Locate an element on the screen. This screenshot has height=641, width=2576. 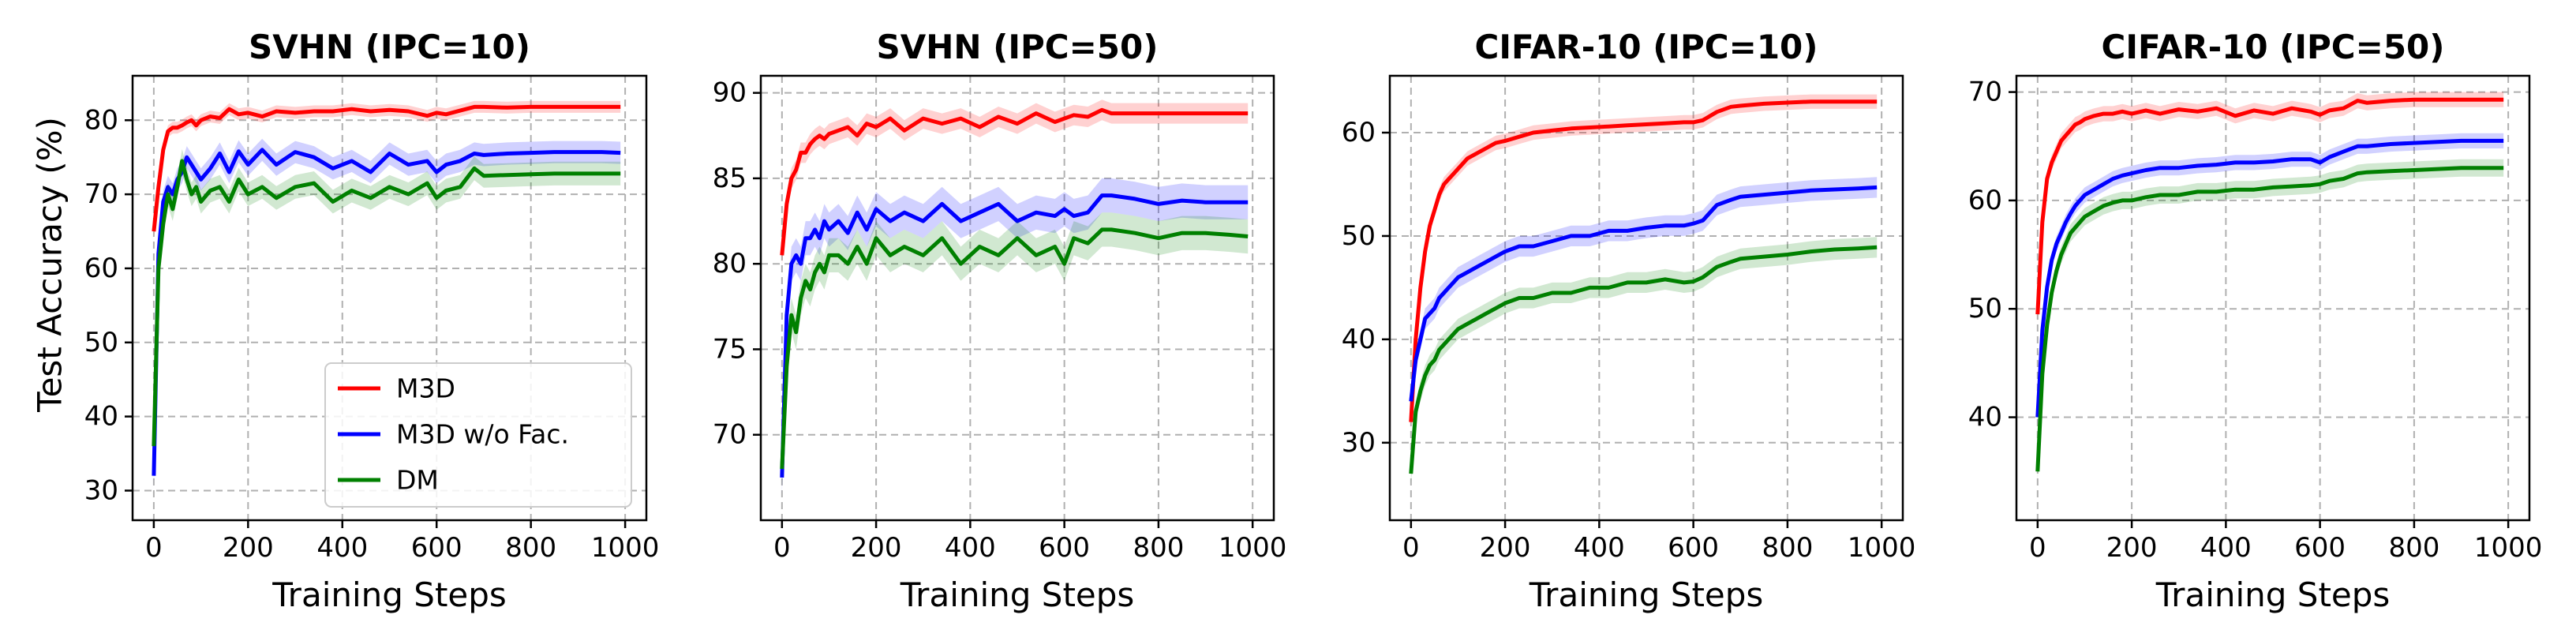
chart-title: SVHN (IPC=10) is located at coordinates (389, 47).